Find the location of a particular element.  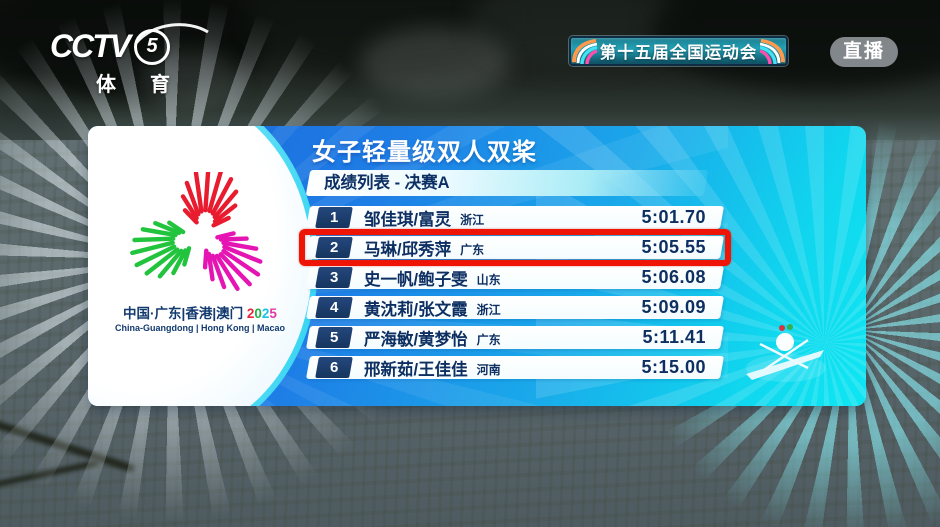

rank-number: 3 is located at coordinates (334, 277).